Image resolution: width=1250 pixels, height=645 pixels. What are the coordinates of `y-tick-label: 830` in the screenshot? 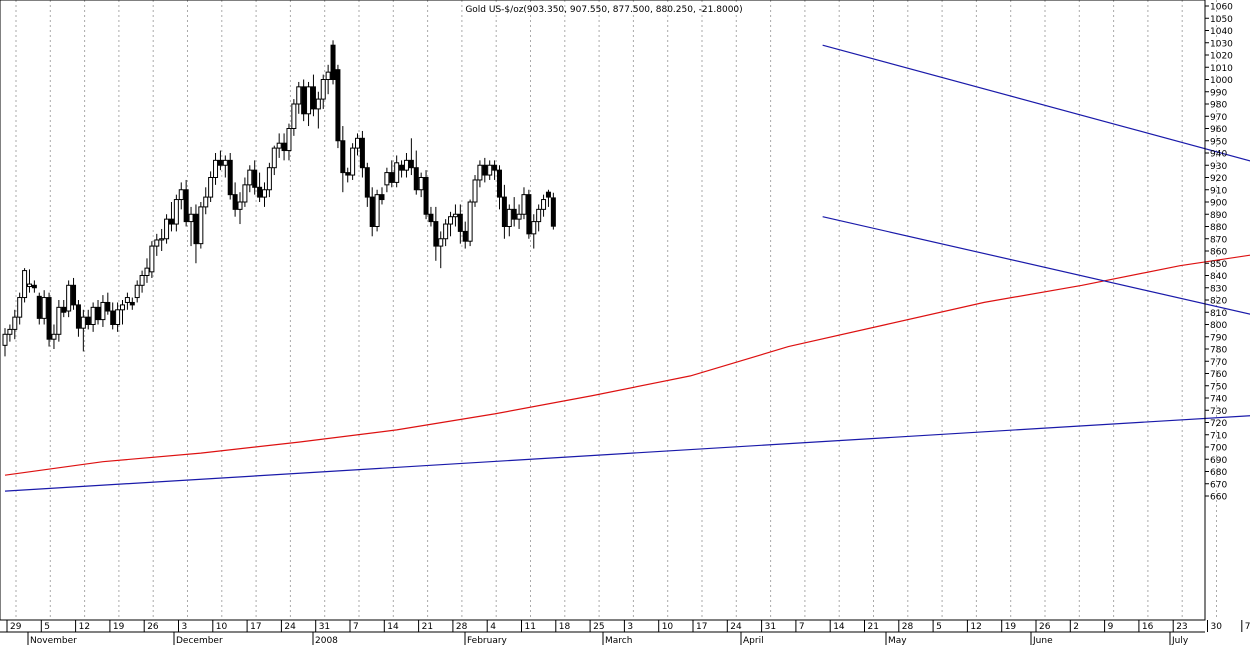 It's located at (1218, 289).